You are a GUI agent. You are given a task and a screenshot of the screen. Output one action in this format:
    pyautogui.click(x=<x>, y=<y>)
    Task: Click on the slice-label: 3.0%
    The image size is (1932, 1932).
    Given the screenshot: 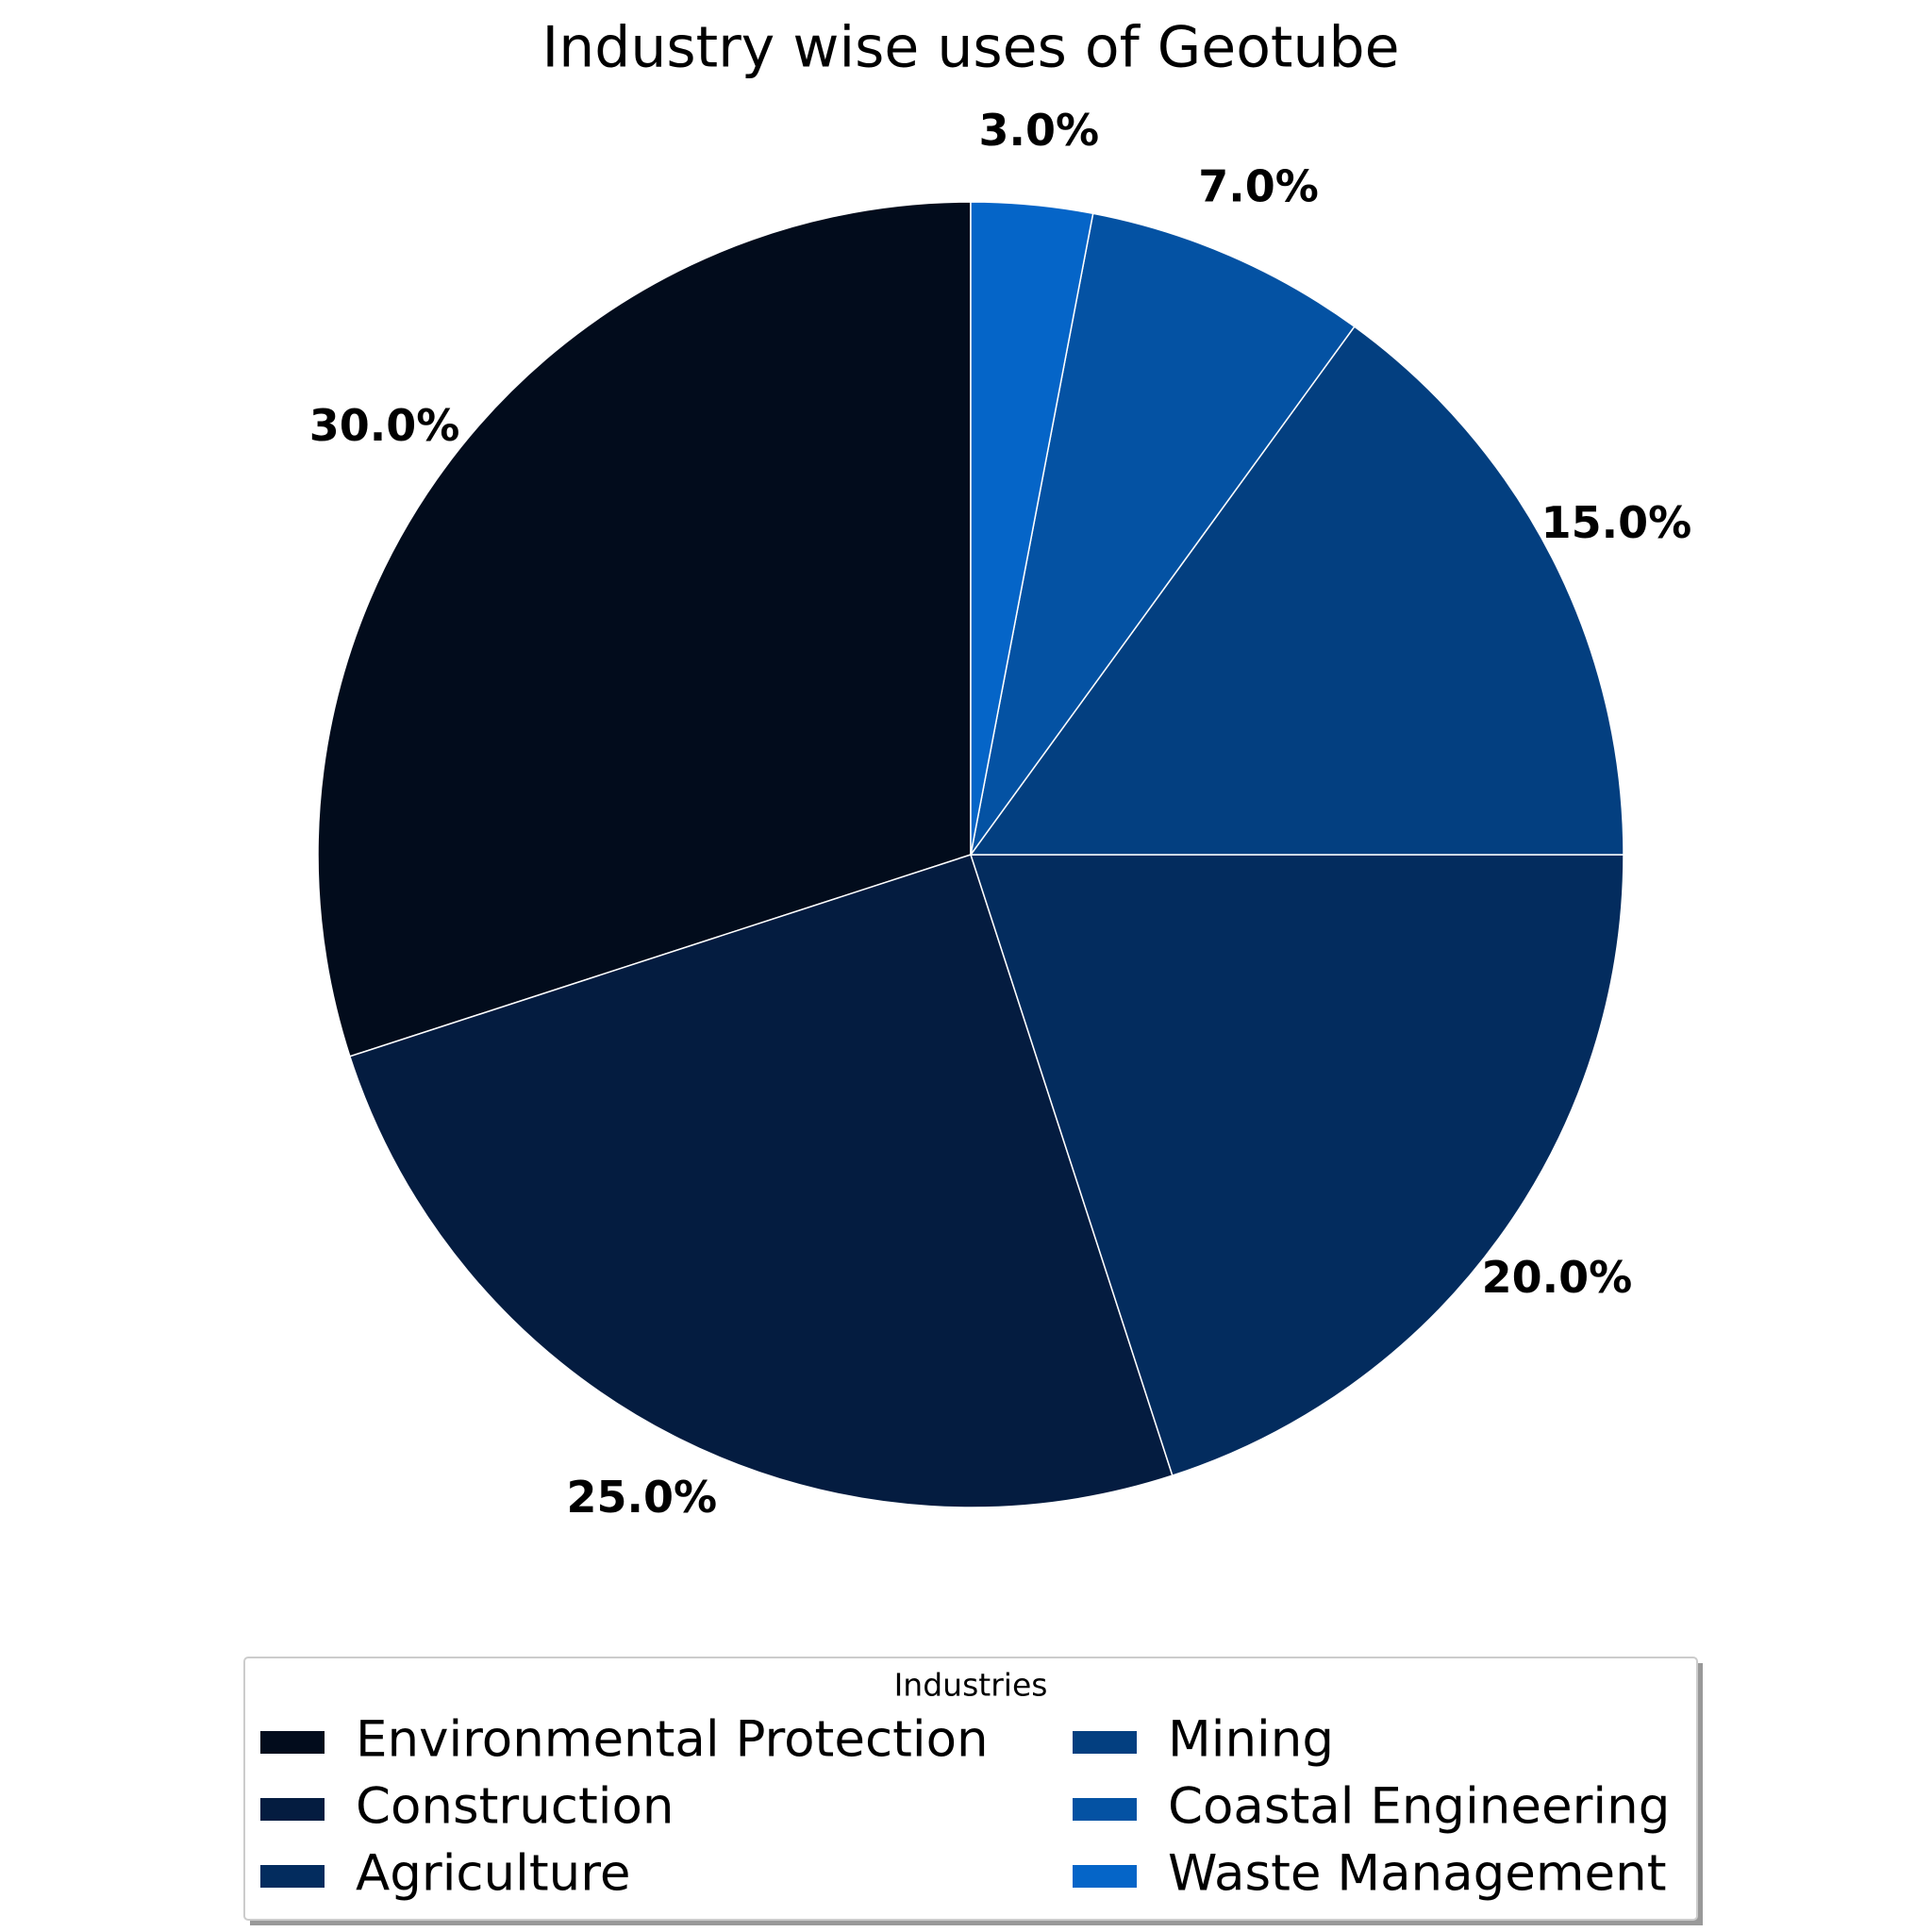 What is the action you would take?
    pyautogui.click(x=1038, y=130)
    